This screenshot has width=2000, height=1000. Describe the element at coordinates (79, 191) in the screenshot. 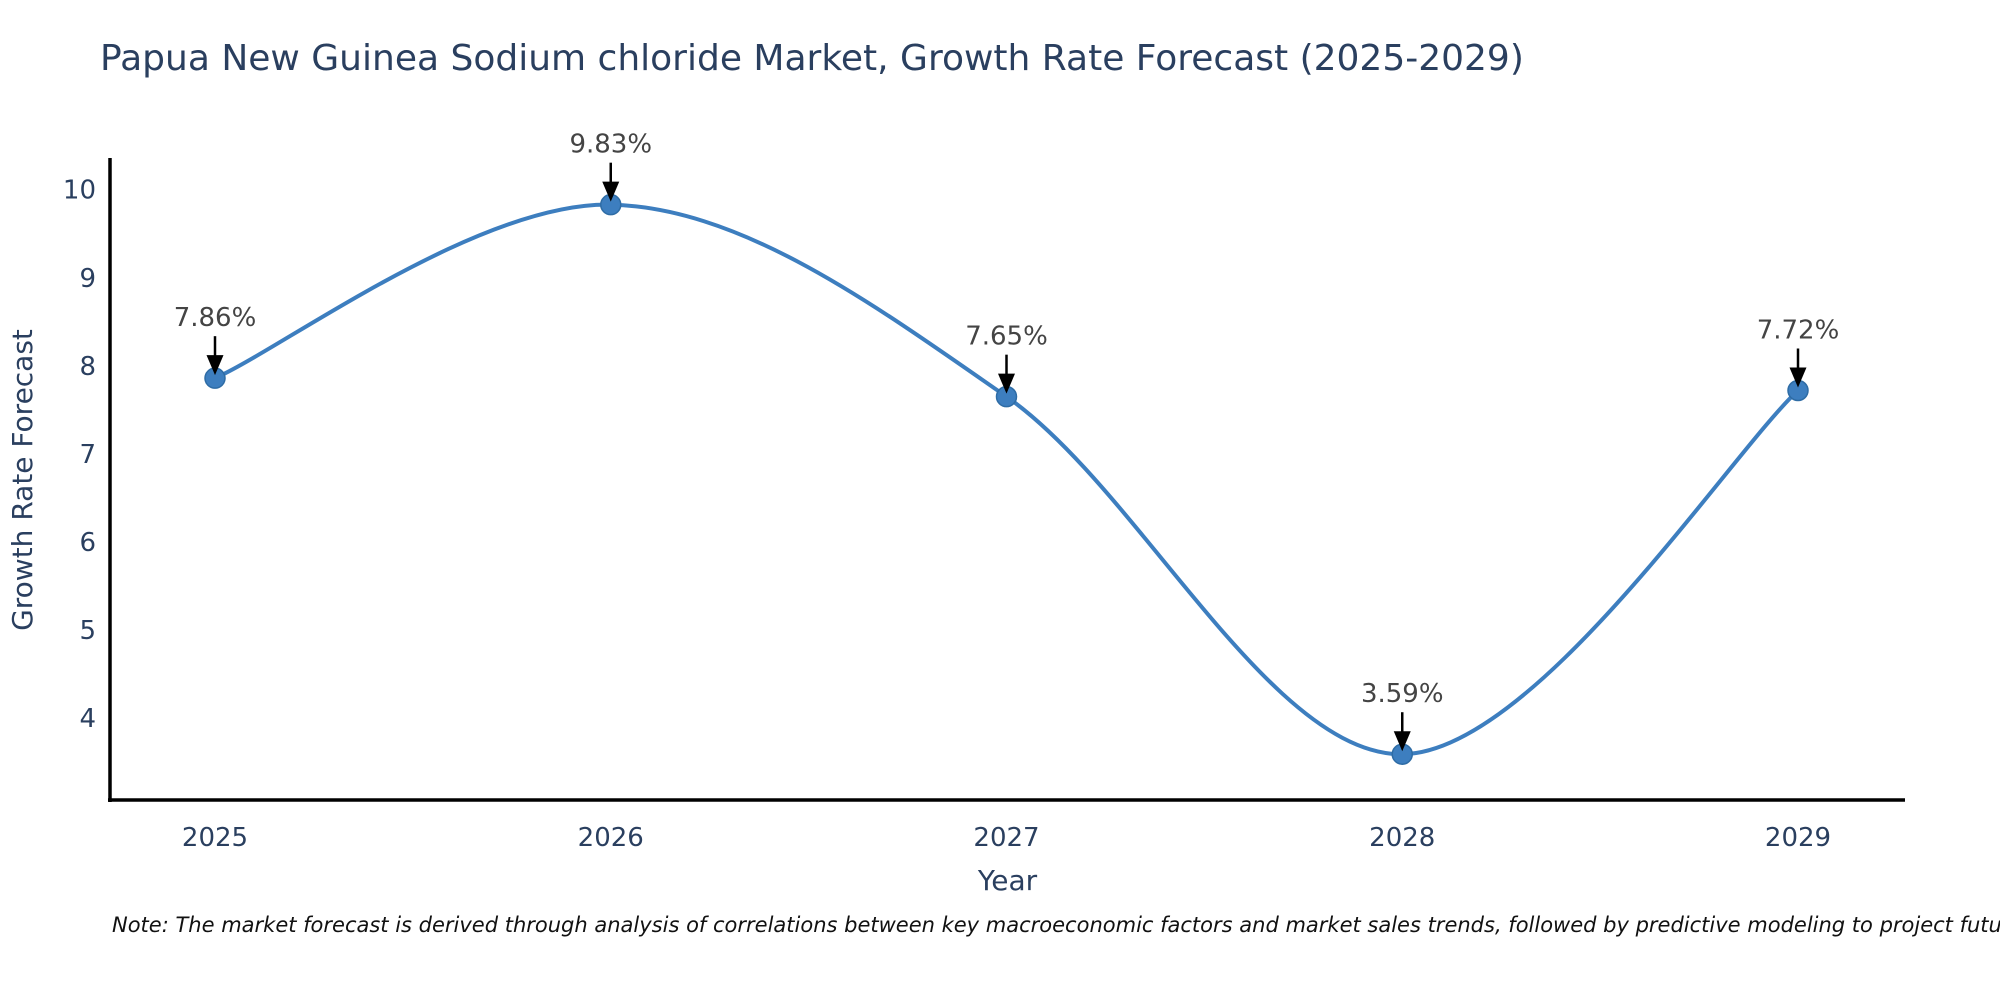

I see `y-tick-label: 10` at that location.